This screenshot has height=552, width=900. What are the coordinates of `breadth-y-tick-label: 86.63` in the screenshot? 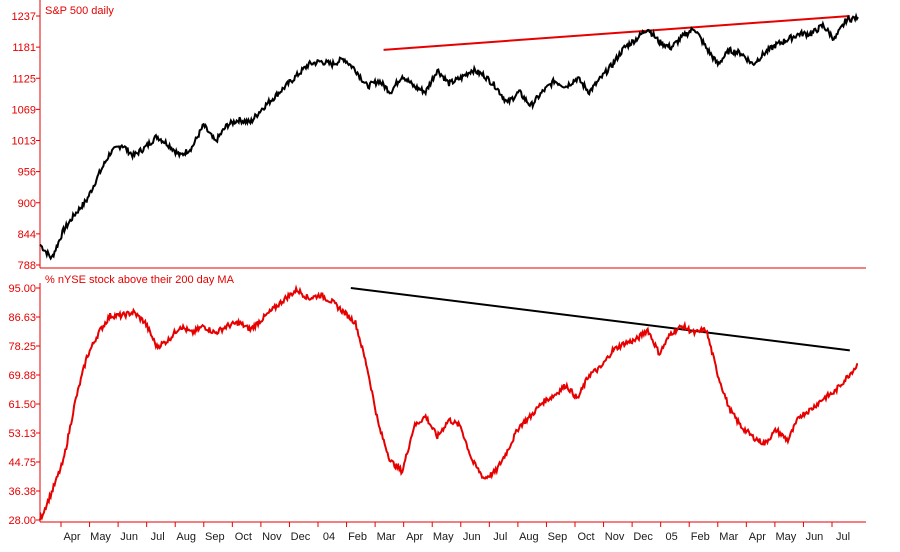 It's located at (22, 318).